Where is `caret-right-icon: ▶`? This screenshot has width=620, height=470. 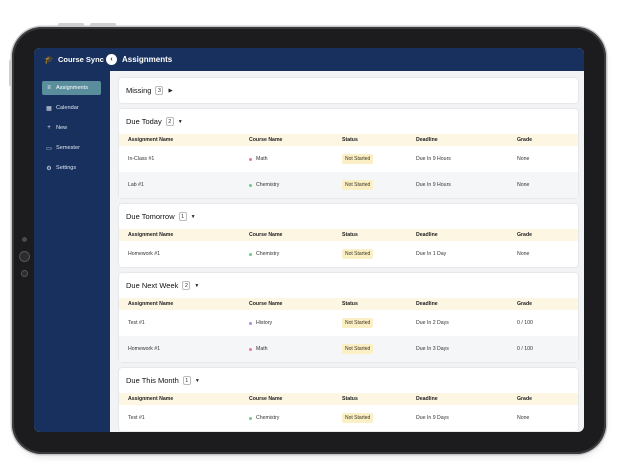
caret-right-icon: ▶ is located at coordinates (170, 90).